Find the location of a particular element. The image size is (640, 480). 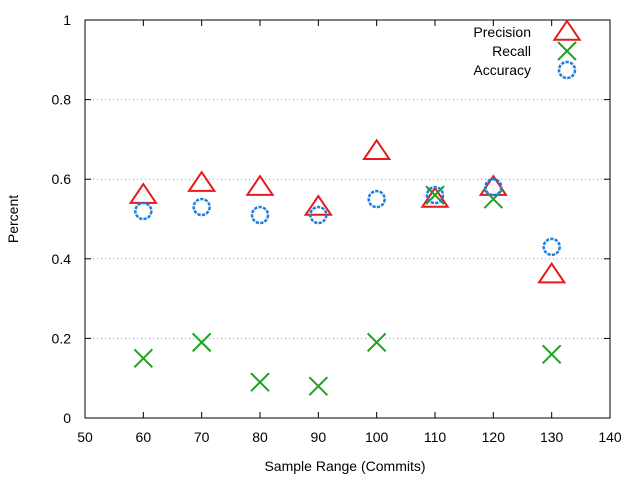

legend: Precision Recall Accuracy is located at coordinates (527, 49).